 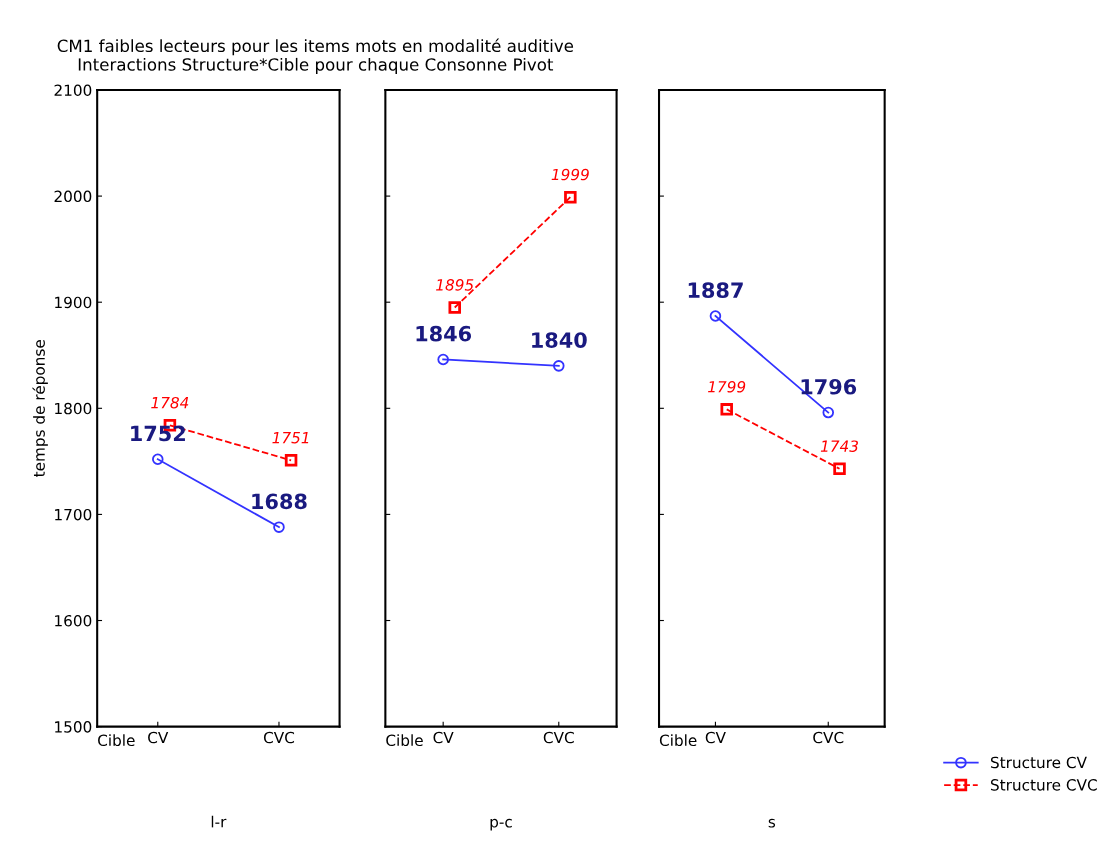 What do you see at coordinates (715, 290) in the screenshot?
I see `data-label: 1887` at bounding box center [715, 290].